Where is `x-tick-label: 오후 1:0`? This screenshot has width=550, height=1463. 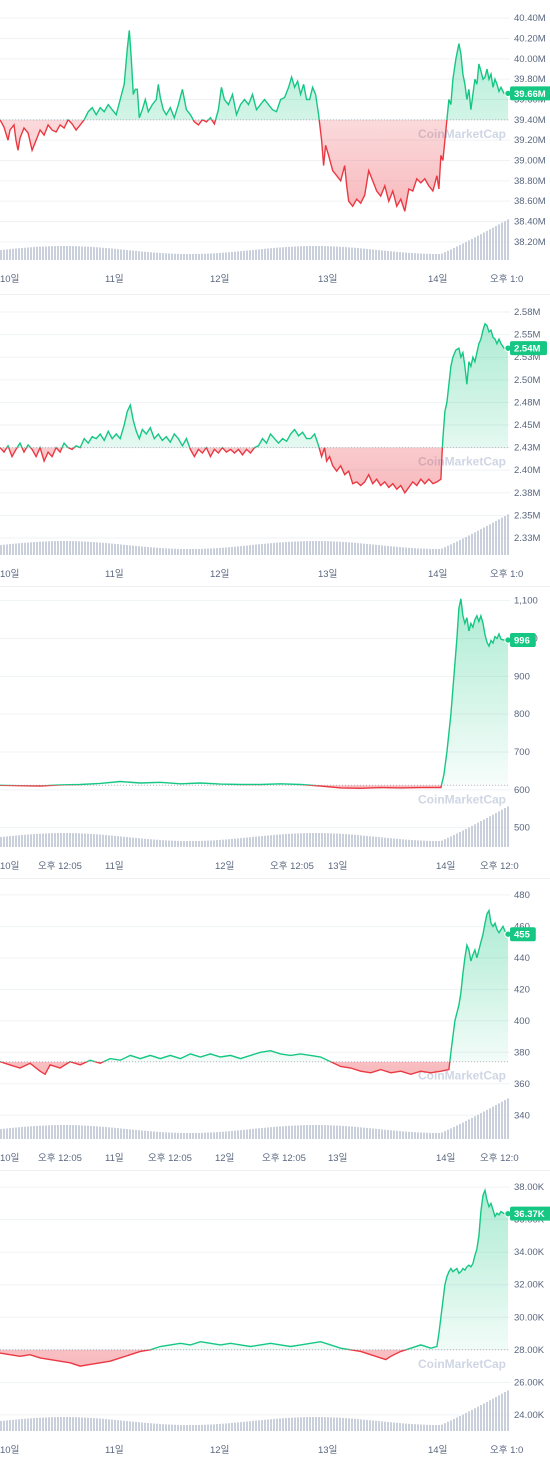 x-tick-label: 오후 1:0 is located at coordinates (506, 279).